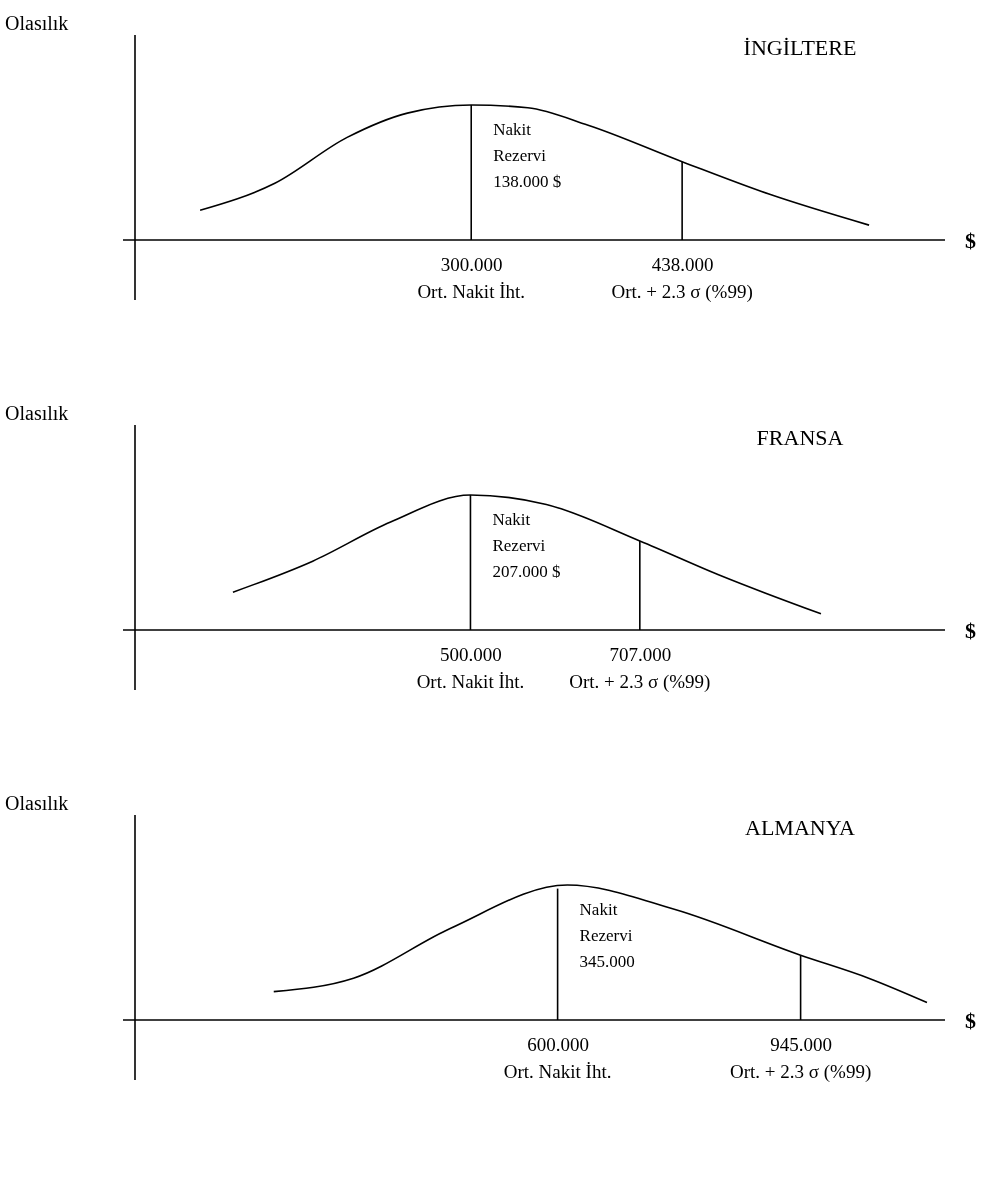 The width and height of the screenshot is (991, 1187). What do you see at coordinates (607, 935) in the screenshot?
I see `annotation: Nakit Rezervi 345.000` at bounding box center [607, 935].